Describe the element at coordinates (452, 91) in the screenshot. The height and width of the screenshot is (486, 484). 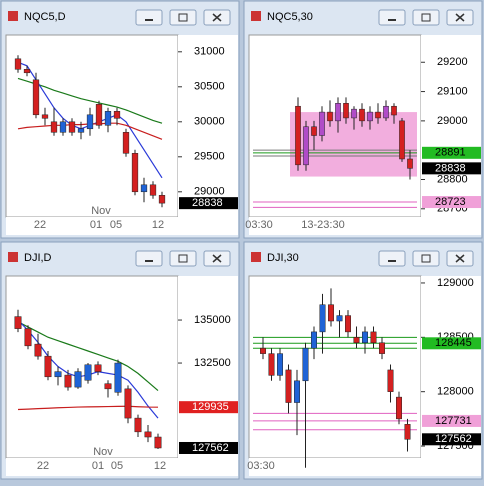
I see `y-tick-label: 29100` at that location.